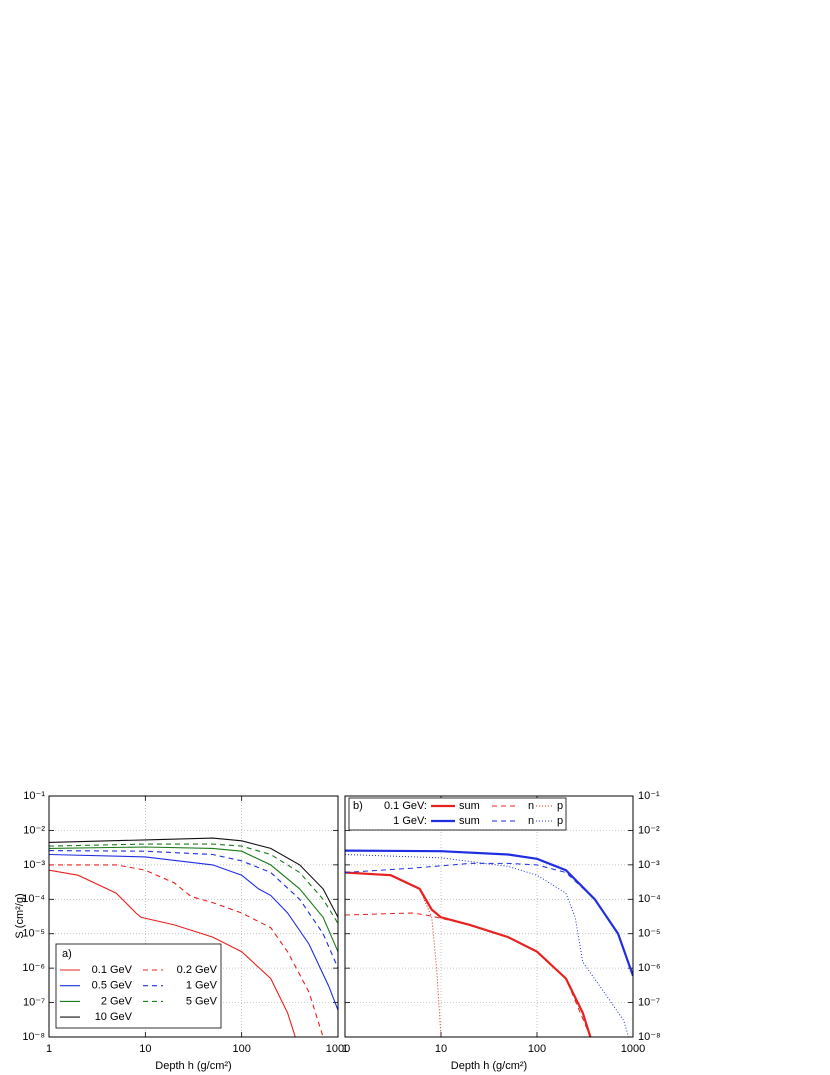 This screenshot has width=830, height=1075. What do you see at coordinates (202, 986) in the screenshot?
I see `legend-label: 1 GeV` at bounding box center [202, 986].